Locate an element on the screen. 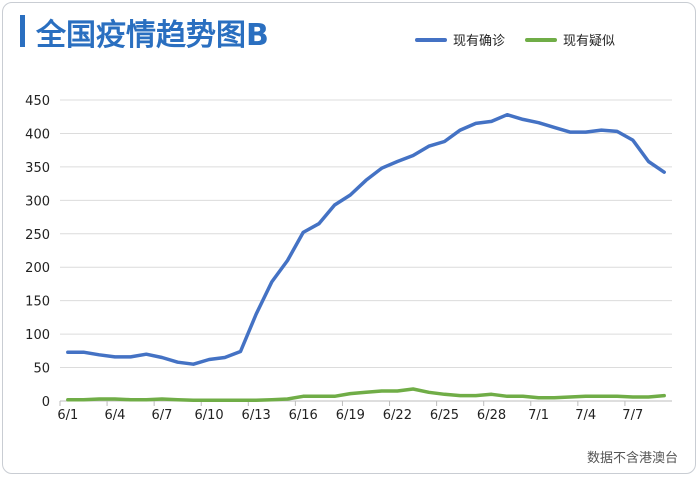  y-tick-label-0: 0 is located at coordinates (46, 402).